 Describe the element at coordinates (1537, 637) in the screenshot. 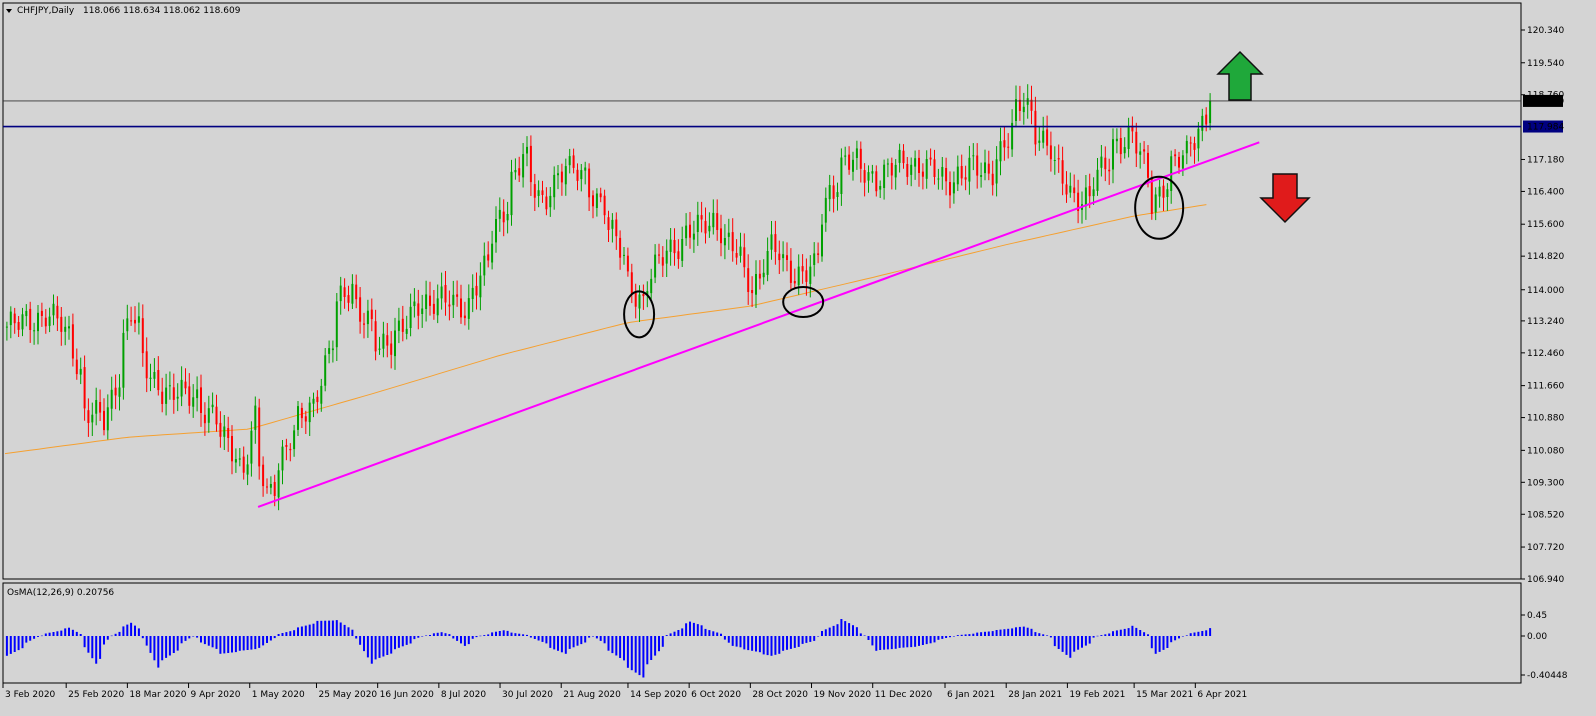

I see `osma-tick-label: 0.00` at that location.